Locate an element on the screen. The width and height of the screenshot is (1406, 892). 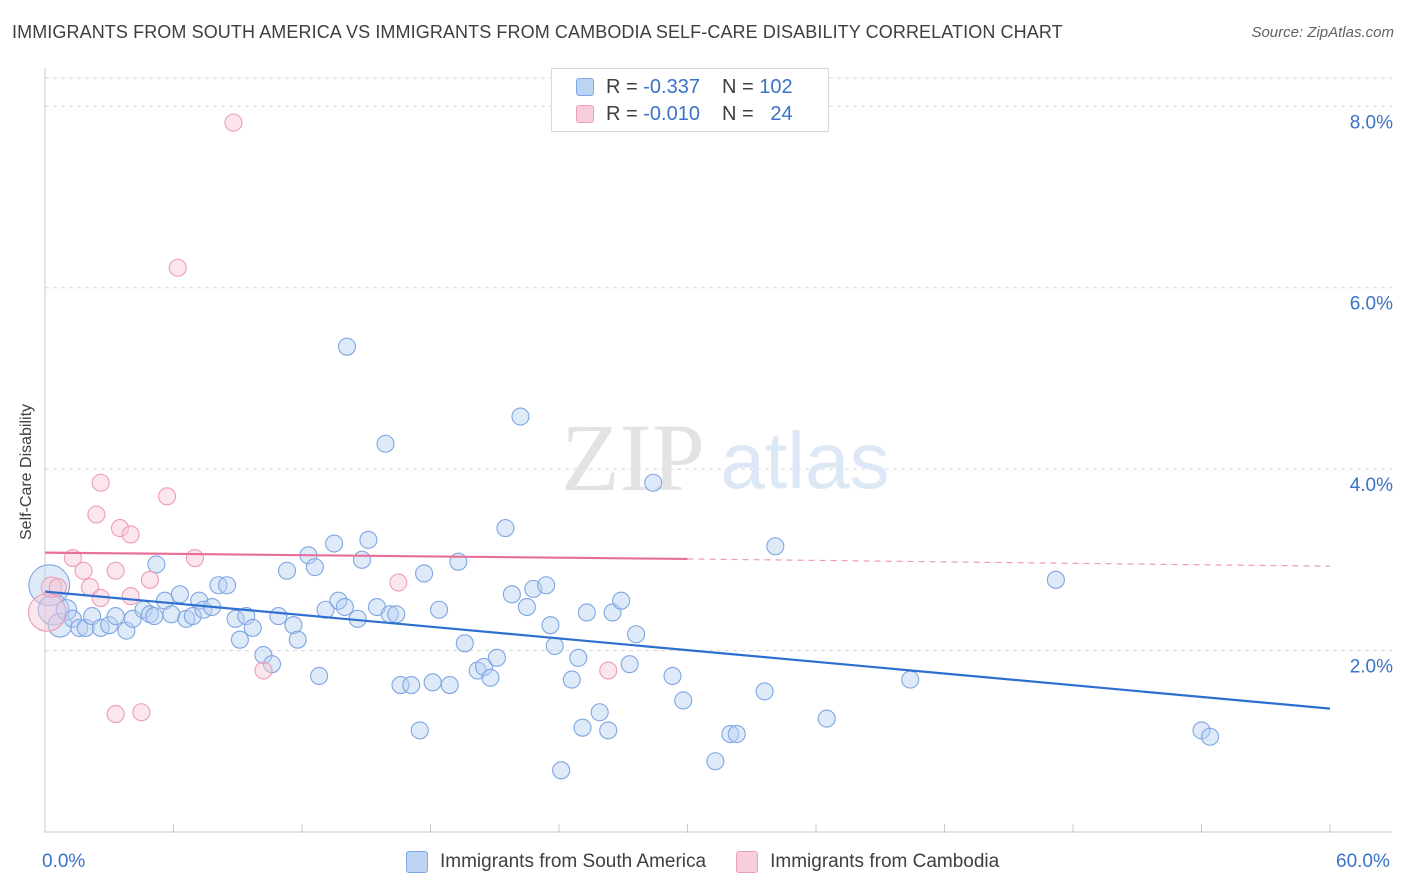
legend-r-value: -0.010 is located at coordinates (671, 113).